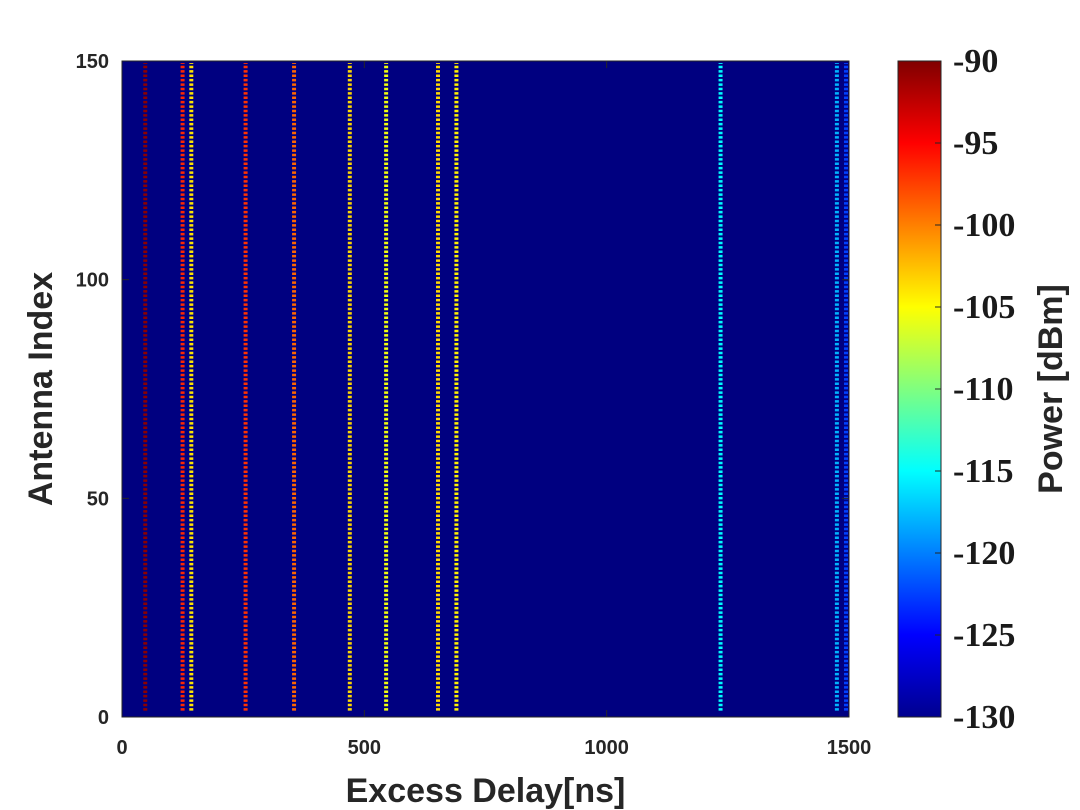  Describe the element at coordinates (1051, 389) in the screenshot. I see `colorbar-title: Power [dBm]` at that location.